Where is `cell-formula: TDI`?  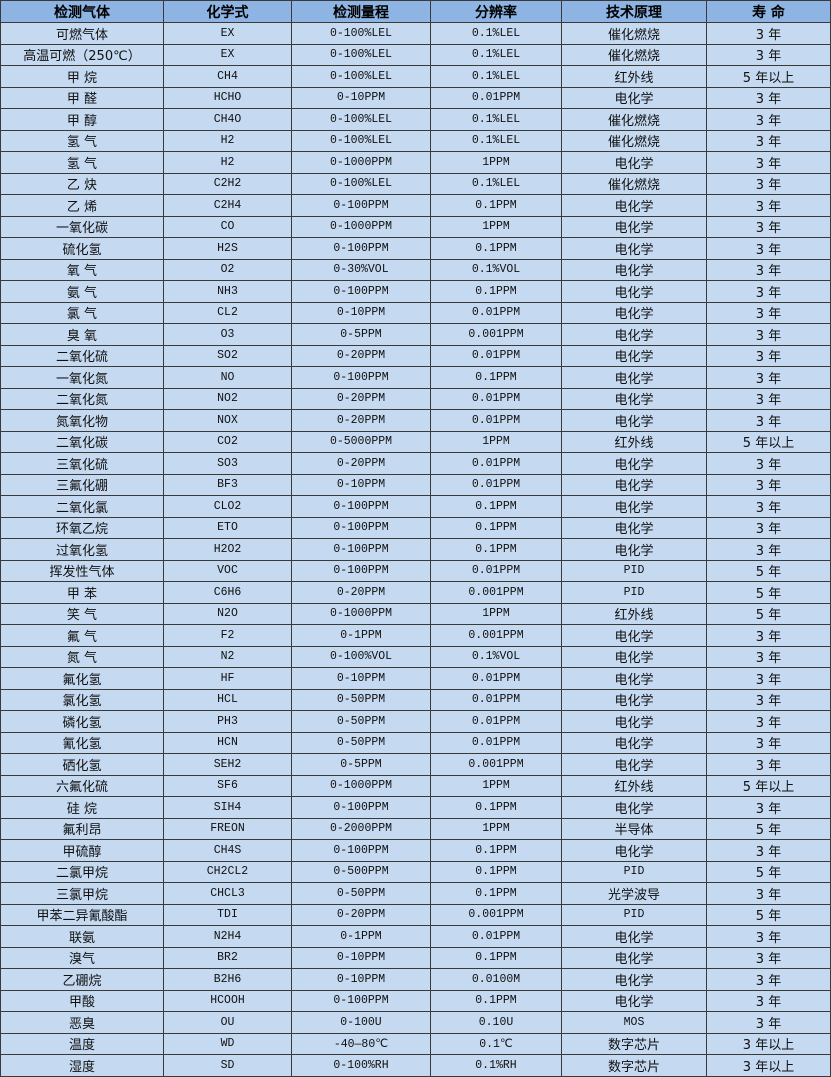
cell-formula: TDI is located at coordinates (227, 914).